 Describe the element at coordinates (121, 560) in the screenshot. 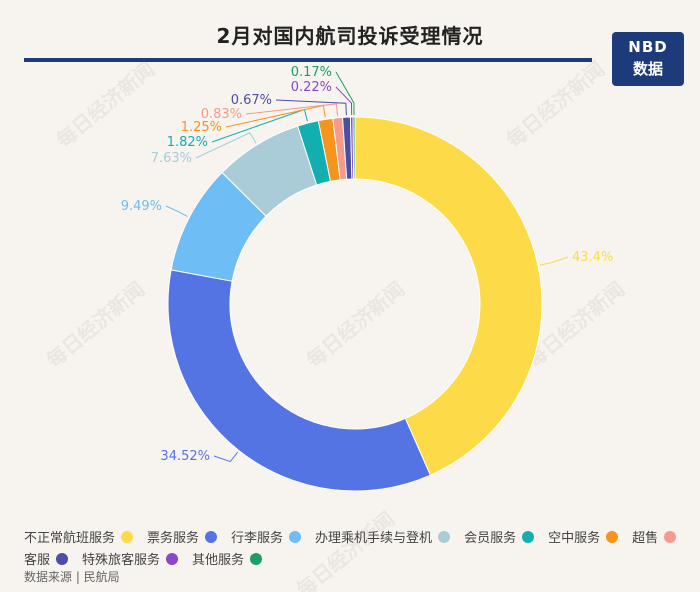

I see `legend-label: 特殊旅客服务` at that location.